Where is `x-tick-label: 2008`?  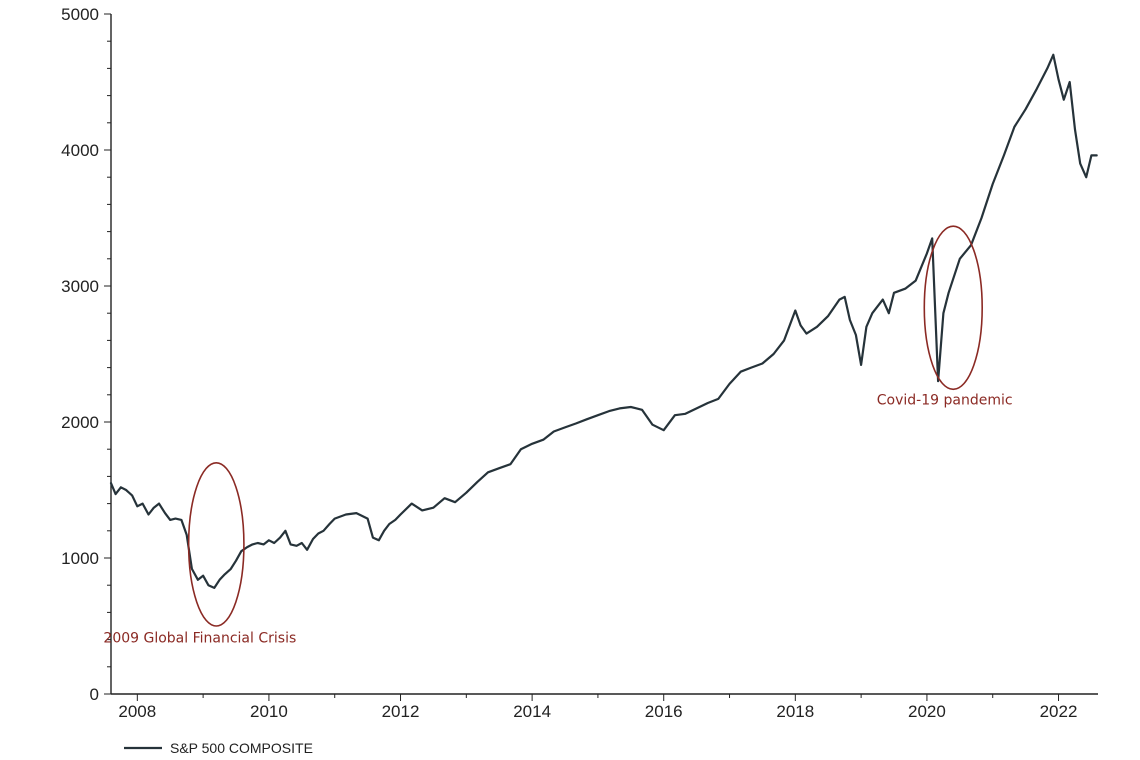
x-tick-label: 2008 is located at coordinates (137, 711).